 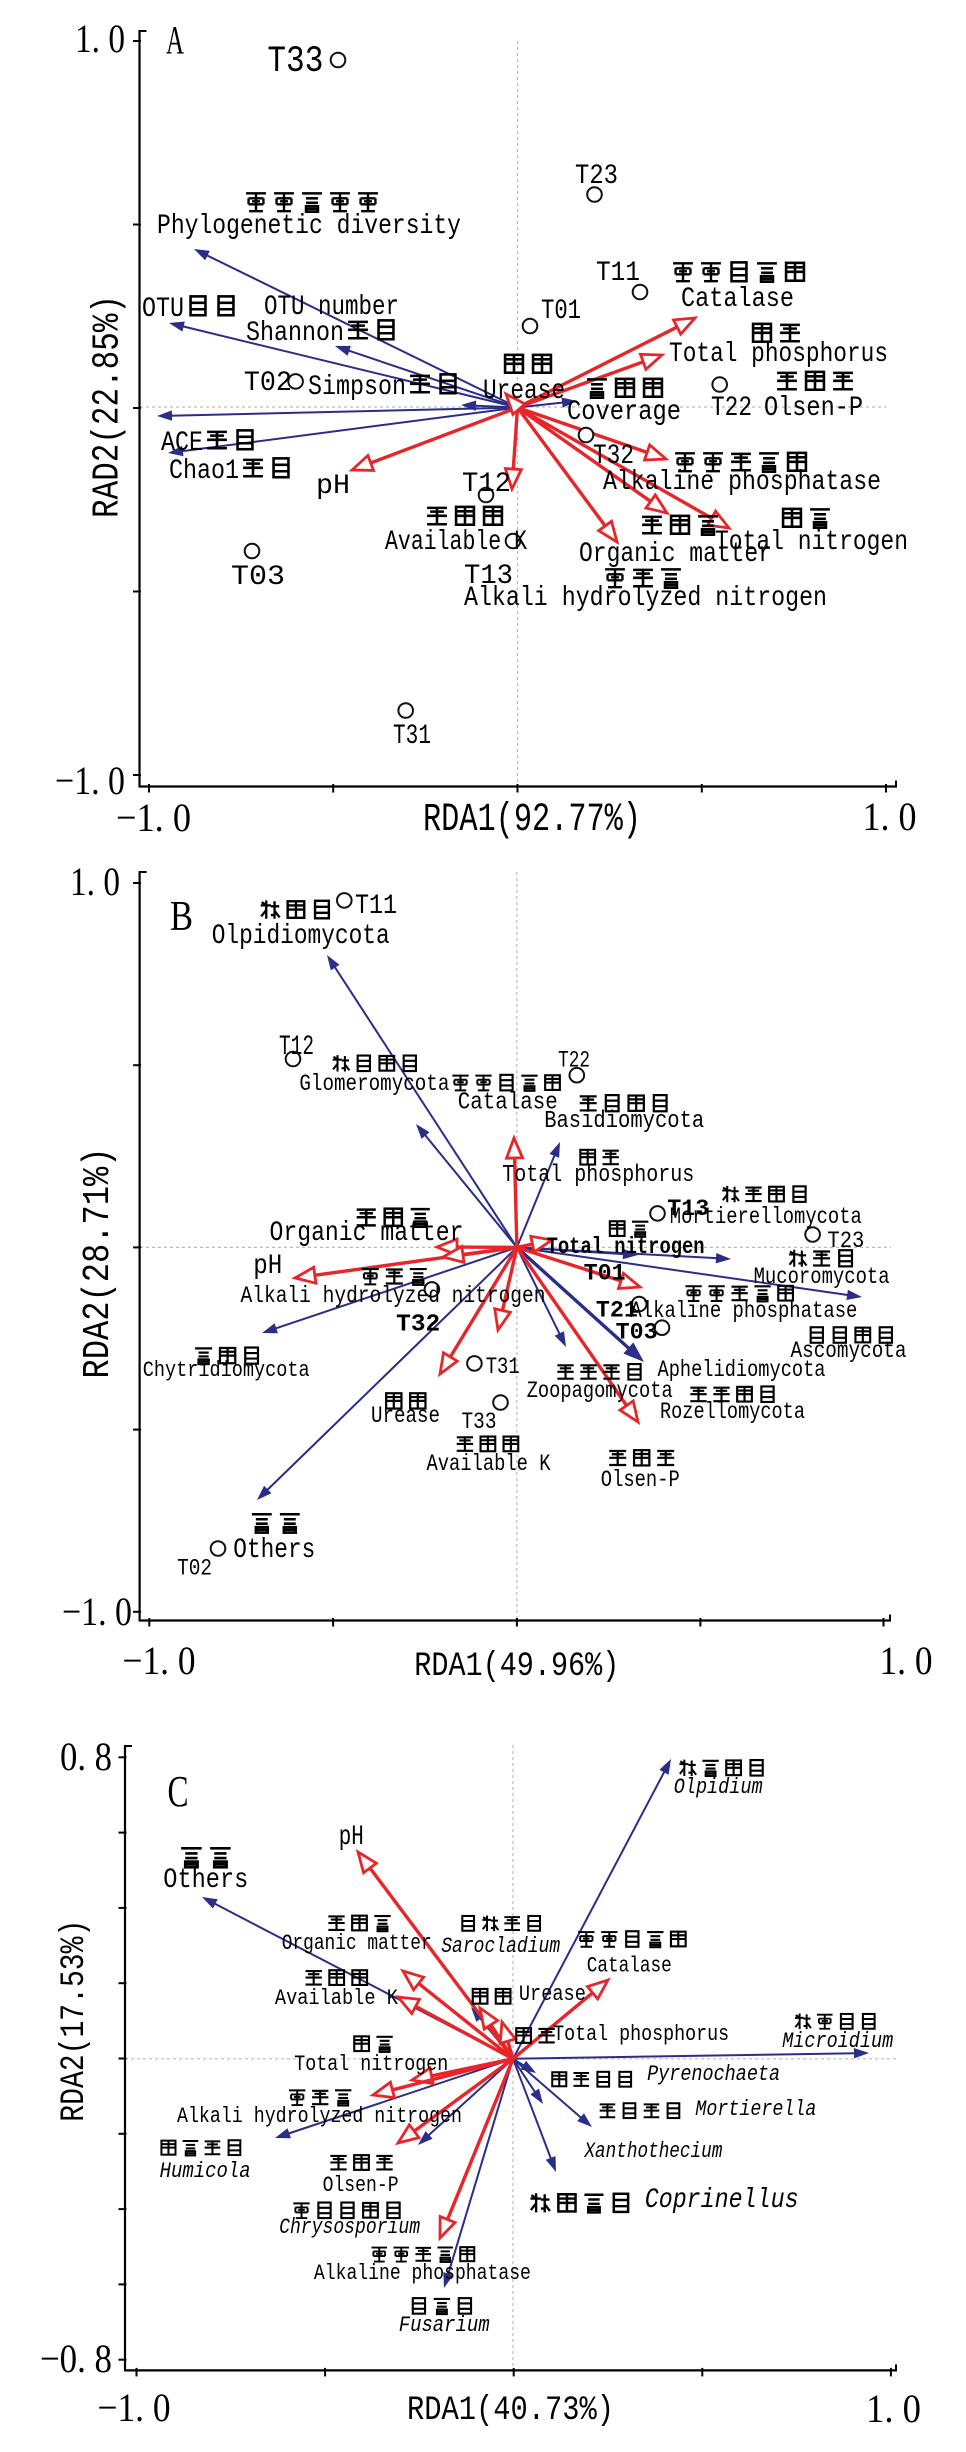 What do you see at coordinates (204, 471) in the screenshot?
I see `svg-text: Chao1` at bounding box center [204, 471].